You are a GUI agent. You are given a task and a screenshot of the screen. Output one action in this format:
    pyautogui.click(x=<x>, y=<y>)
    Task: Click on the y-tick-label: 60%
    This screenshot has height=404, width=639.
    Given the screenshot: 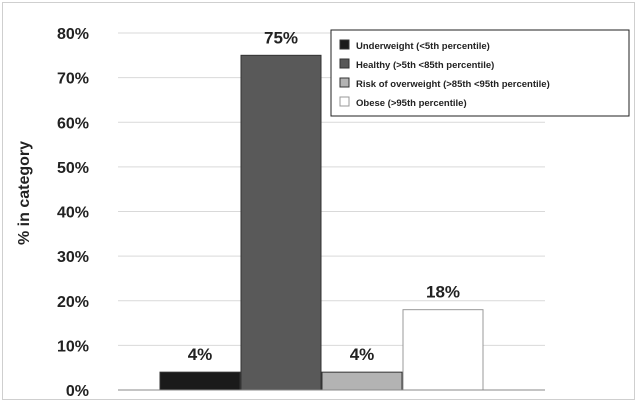 What is the action you would take?
    pyautogui.click(x=73, y=123)
    